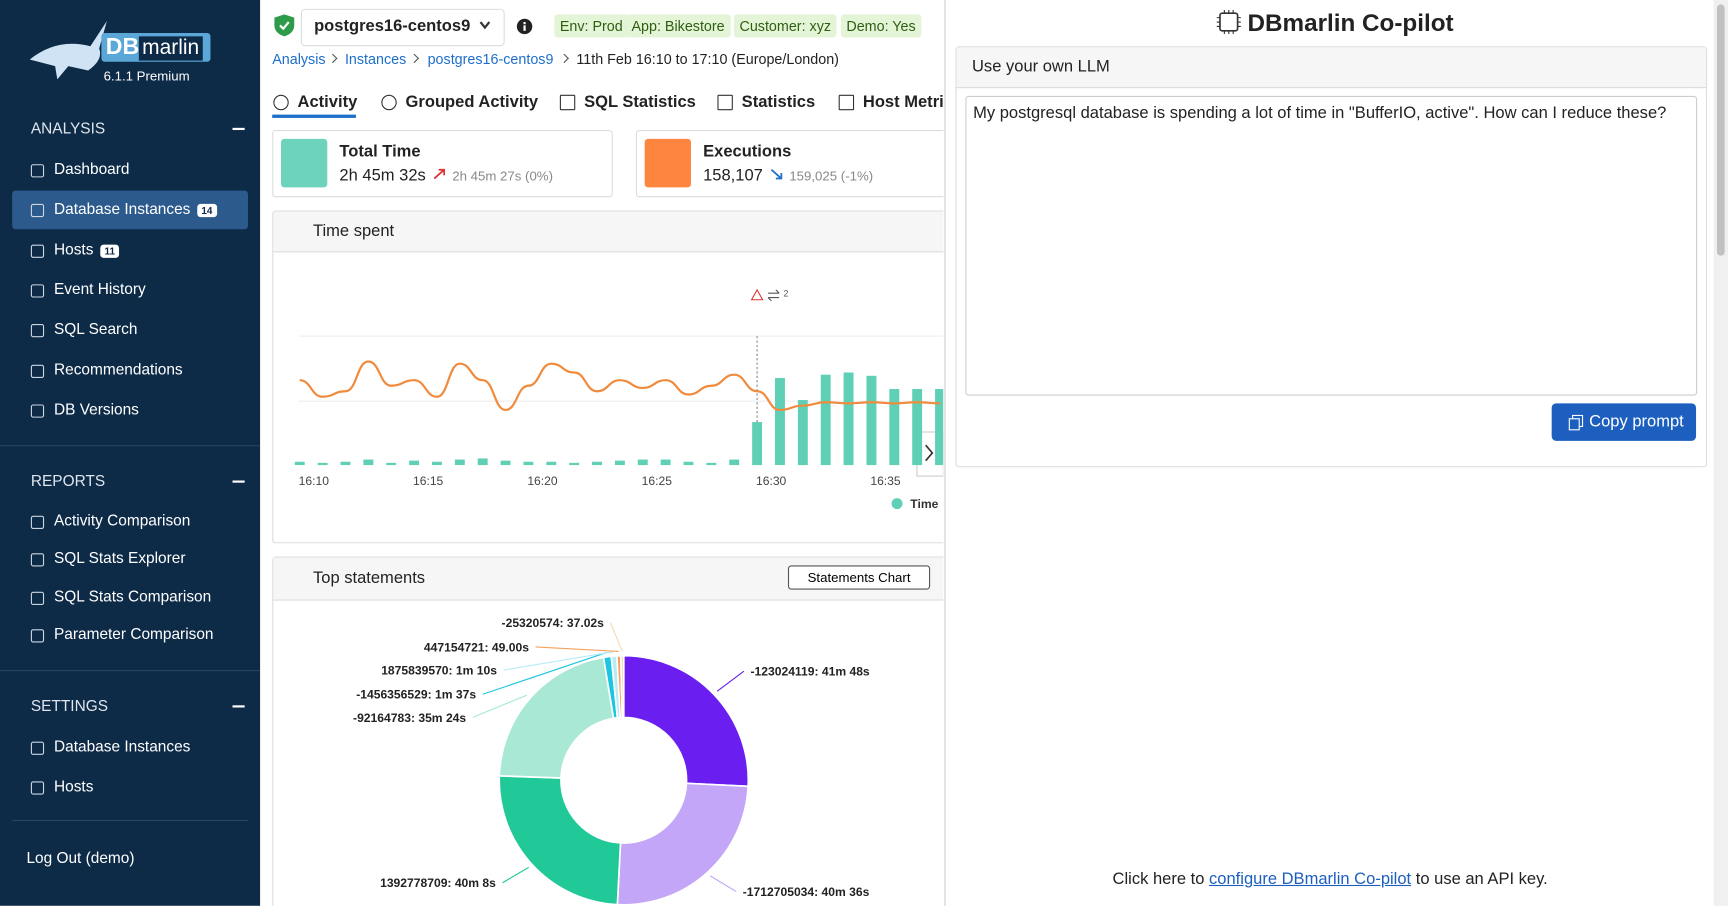 This screenshot has height=906, width=1728. I want to click on tab: Grouped Activity, so click(472, 102).